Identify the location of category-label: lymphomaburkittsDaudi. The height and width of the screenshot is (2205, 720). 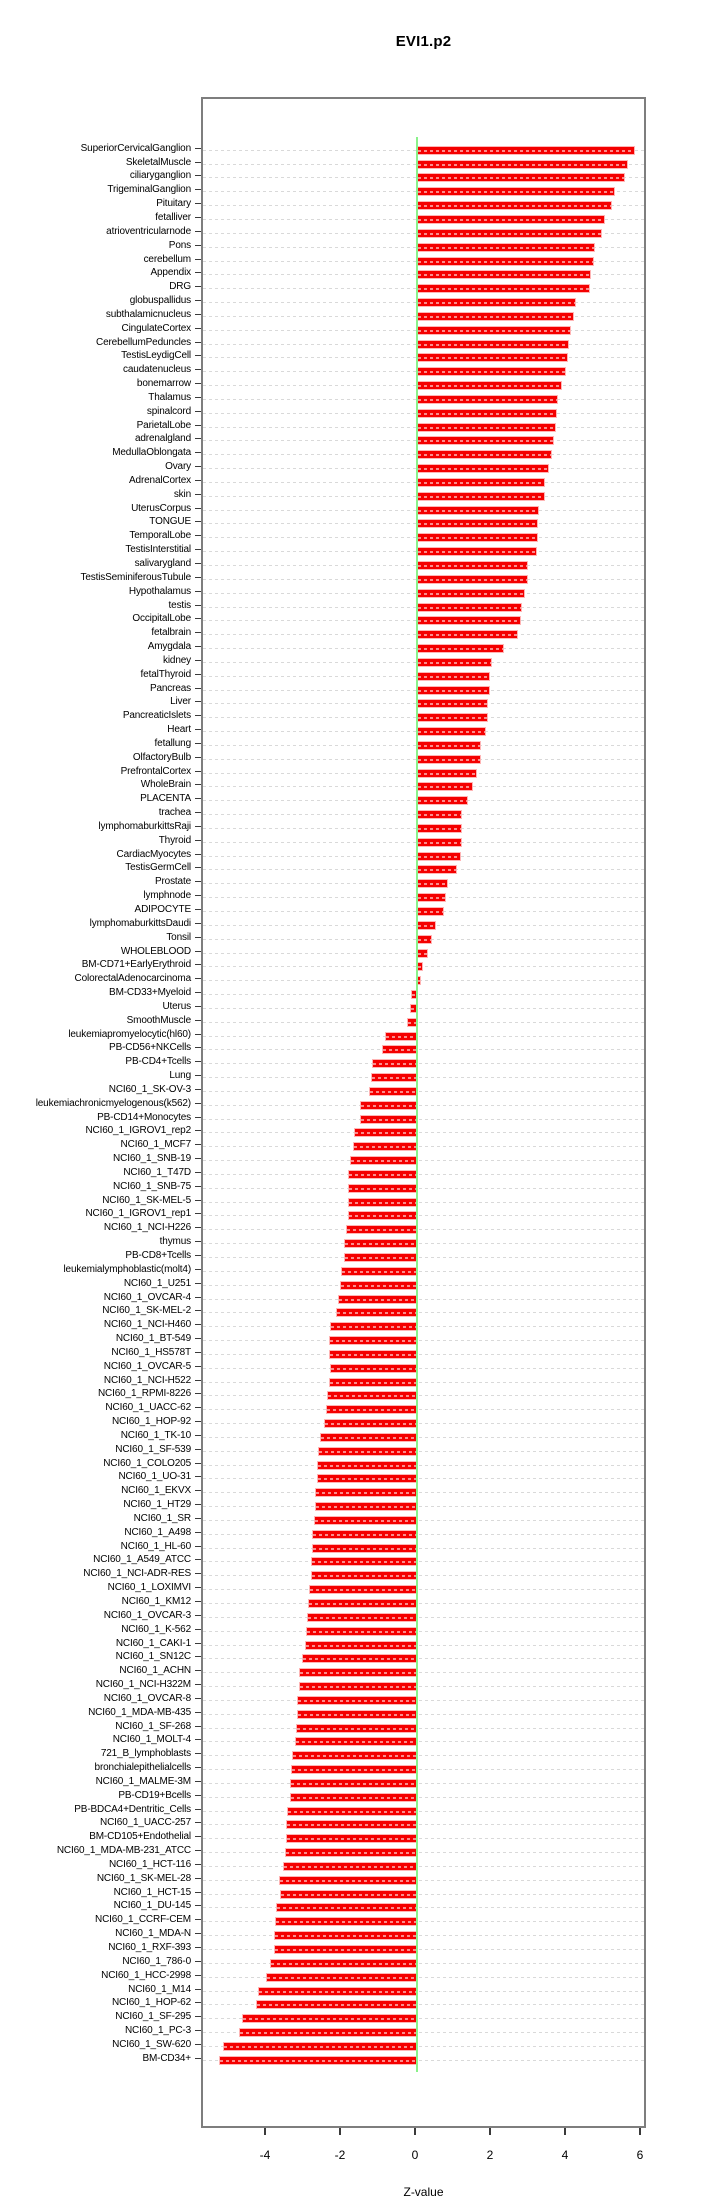
(140, 923).